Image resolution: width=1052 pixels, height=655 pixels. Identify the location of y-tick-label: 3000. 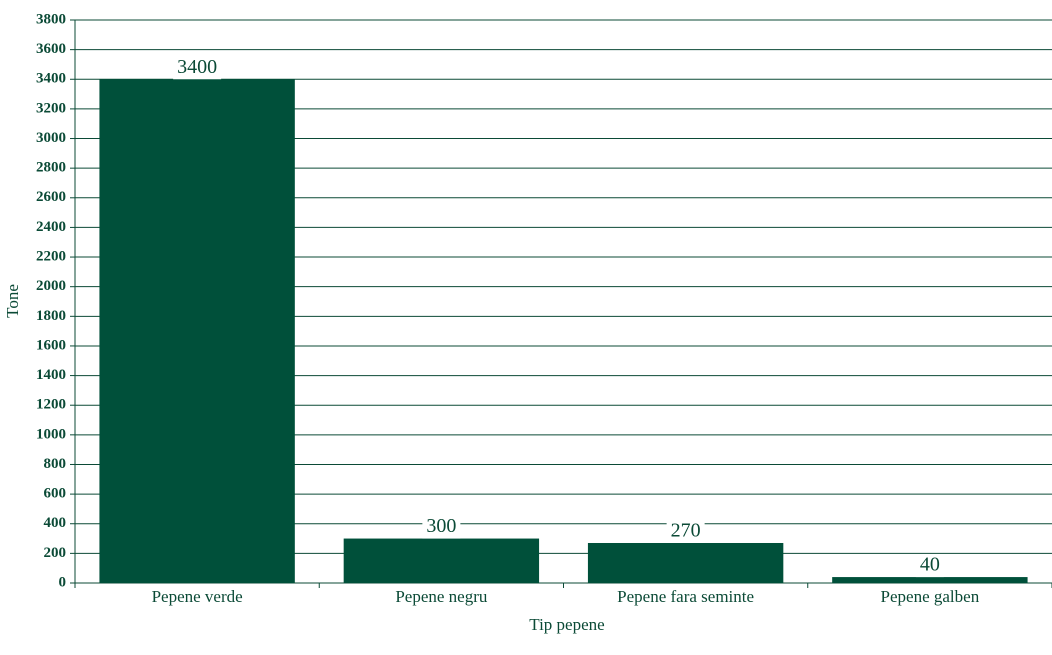
(51, 138).